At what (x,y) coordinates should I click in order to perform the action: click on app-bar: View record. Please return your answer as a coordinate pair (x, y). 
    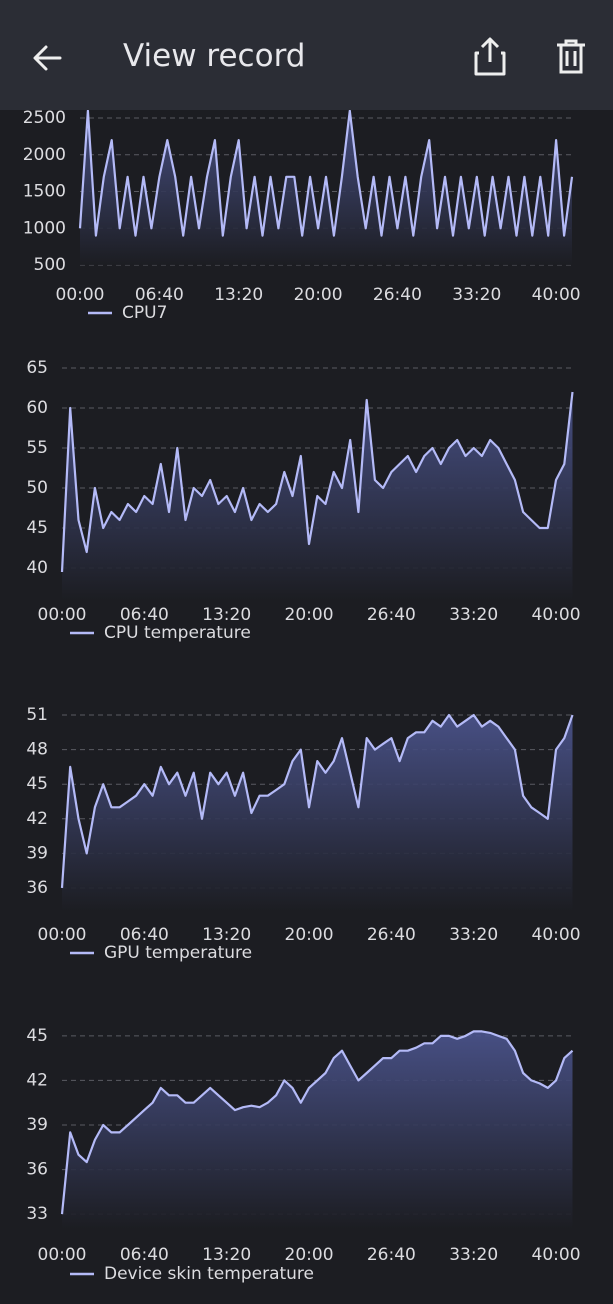
    Looking at the image, I should click on (306, 55).